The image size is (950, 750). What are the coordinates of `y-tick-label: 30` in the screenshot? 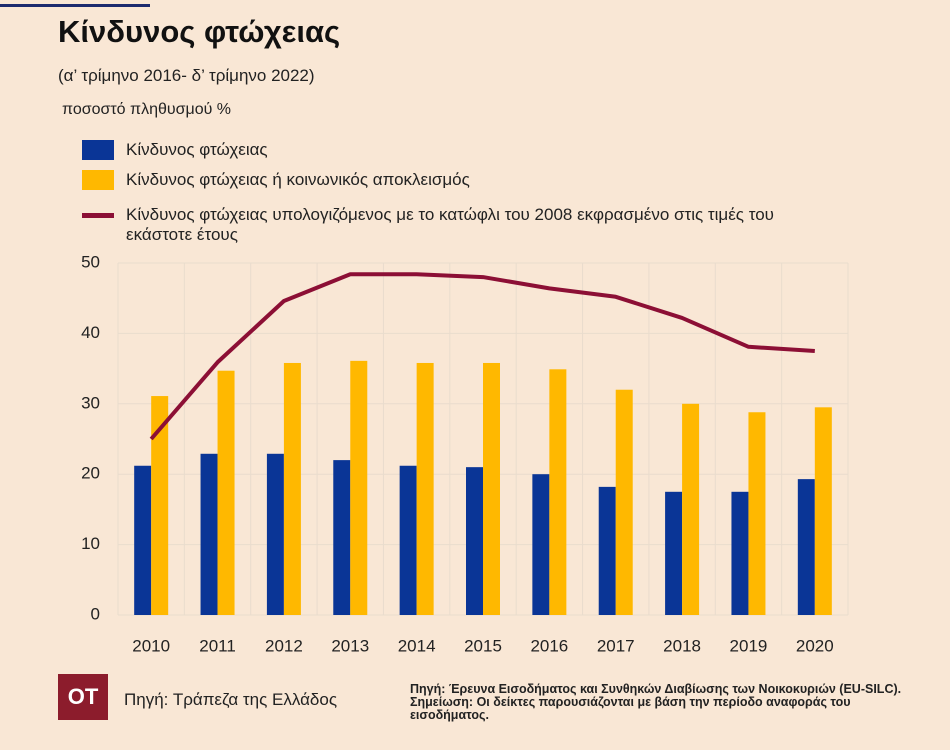 It's located at (90, 402).